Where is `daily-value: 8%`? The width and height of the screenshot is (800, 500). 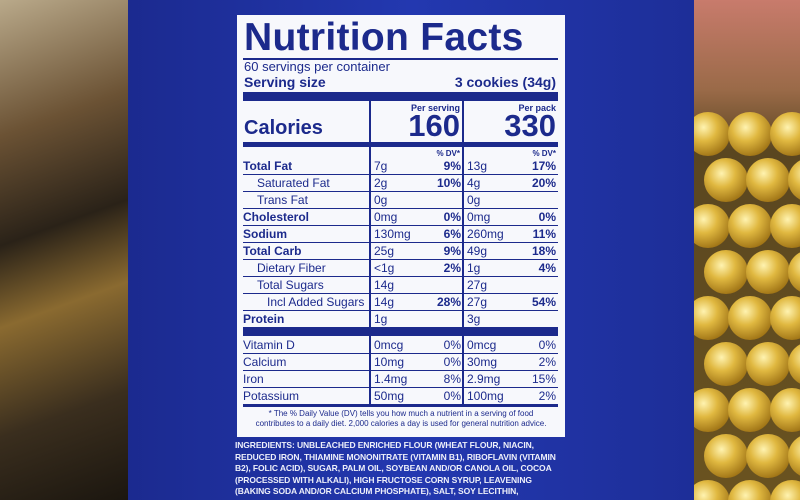
daily-value: 8% is located at coordinates (452, 379).